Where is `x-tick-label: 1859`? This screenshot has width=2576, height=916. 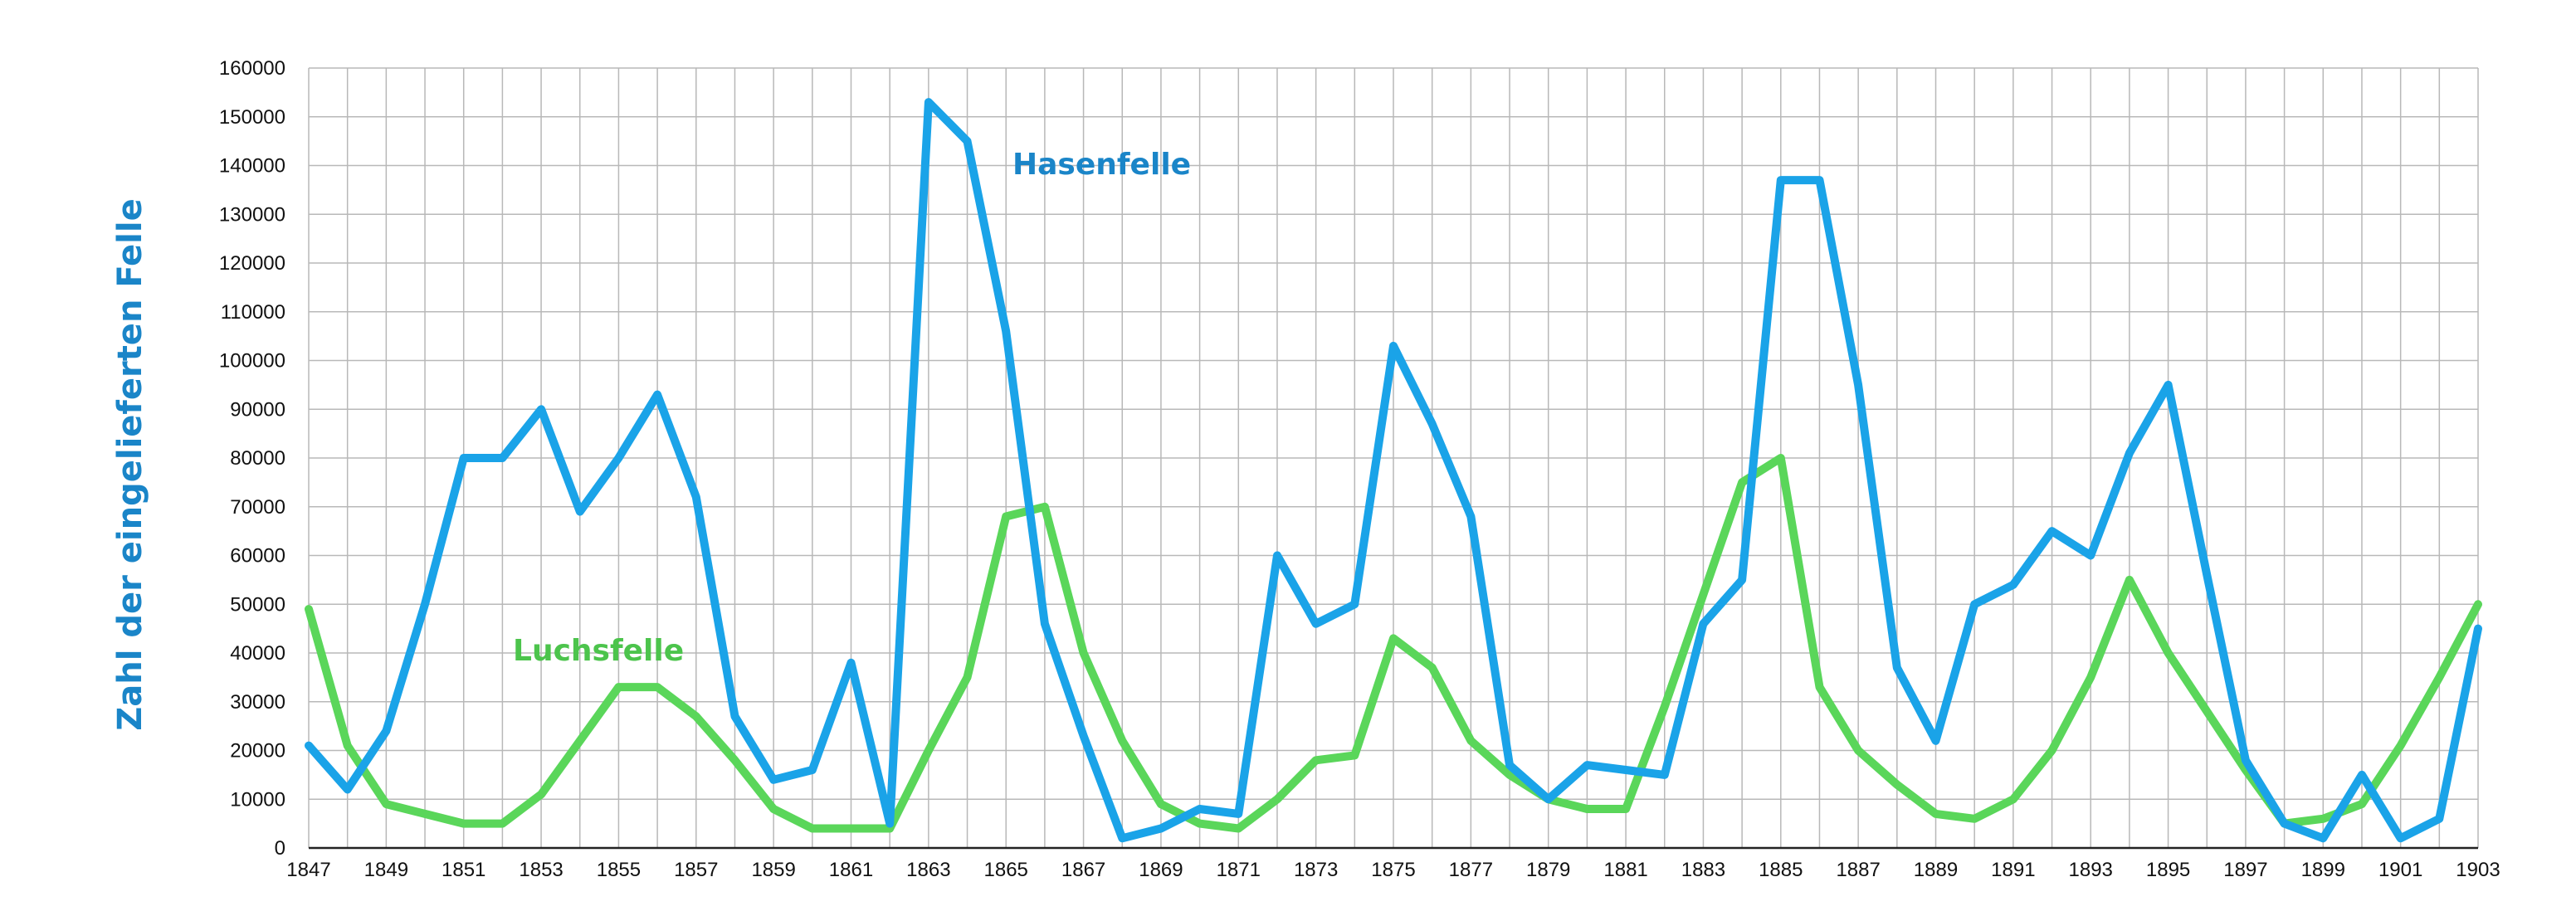 x-tick-label: 1859 is located at coordinates (773, 870).